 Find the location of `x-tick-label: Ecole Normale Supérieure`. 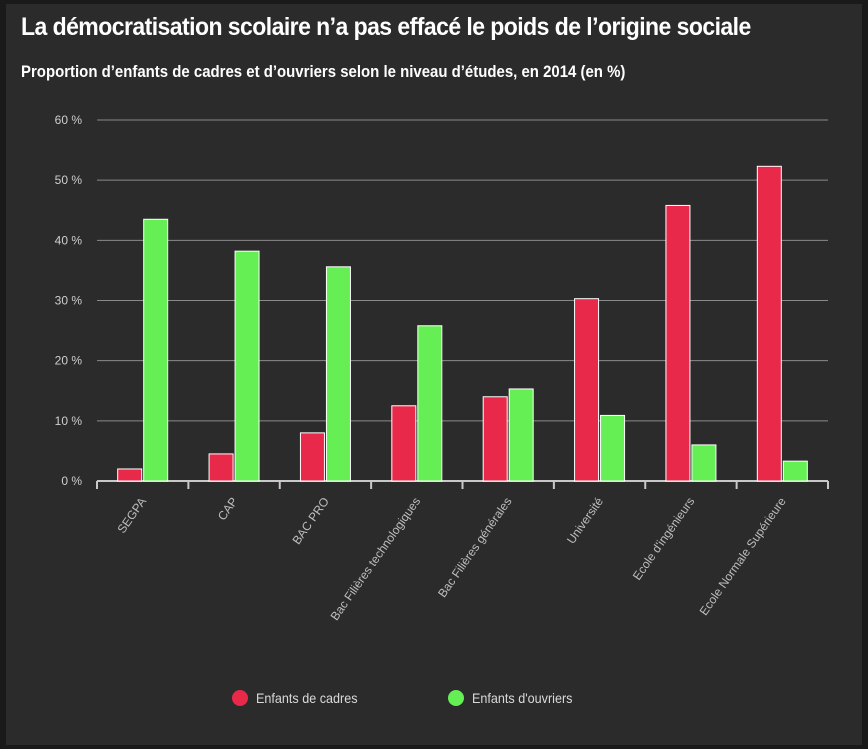

x-tick-label: Ecole Normale Supérieure is located at coordinates (743, 556).